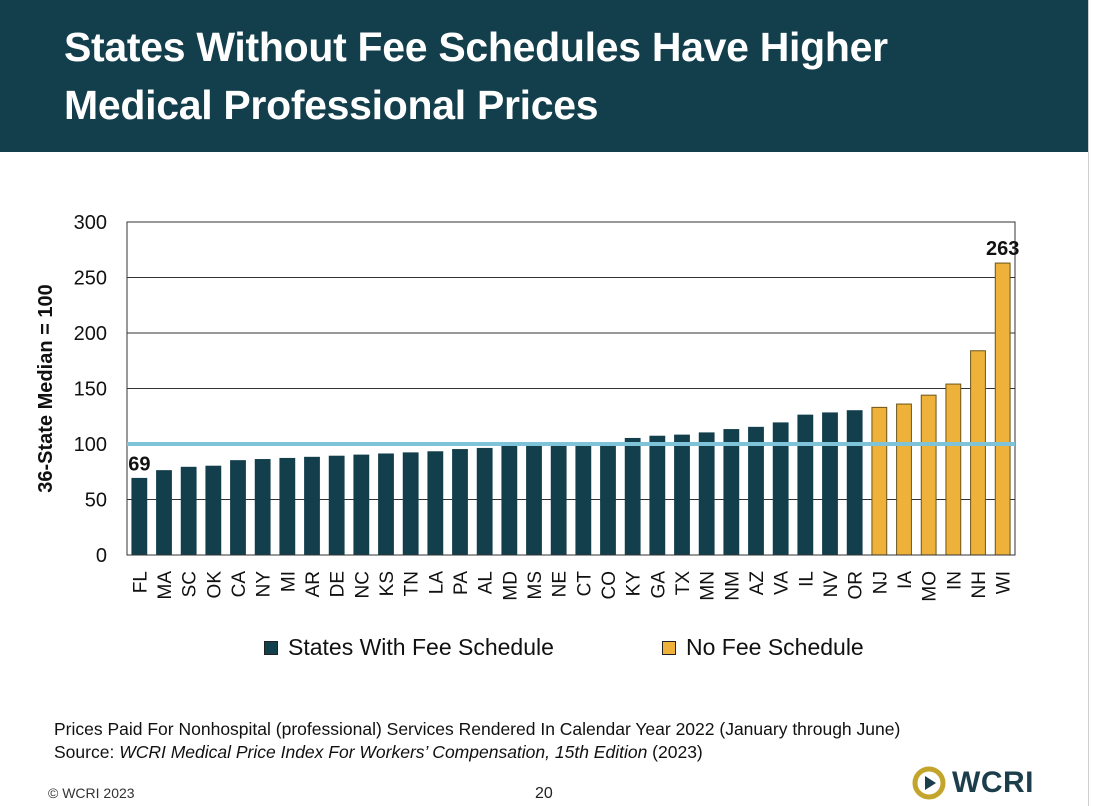  What do you see at coordinates (928, 475) in the screenshot?
I see `bar-mo` at bounding box center [928, 475].